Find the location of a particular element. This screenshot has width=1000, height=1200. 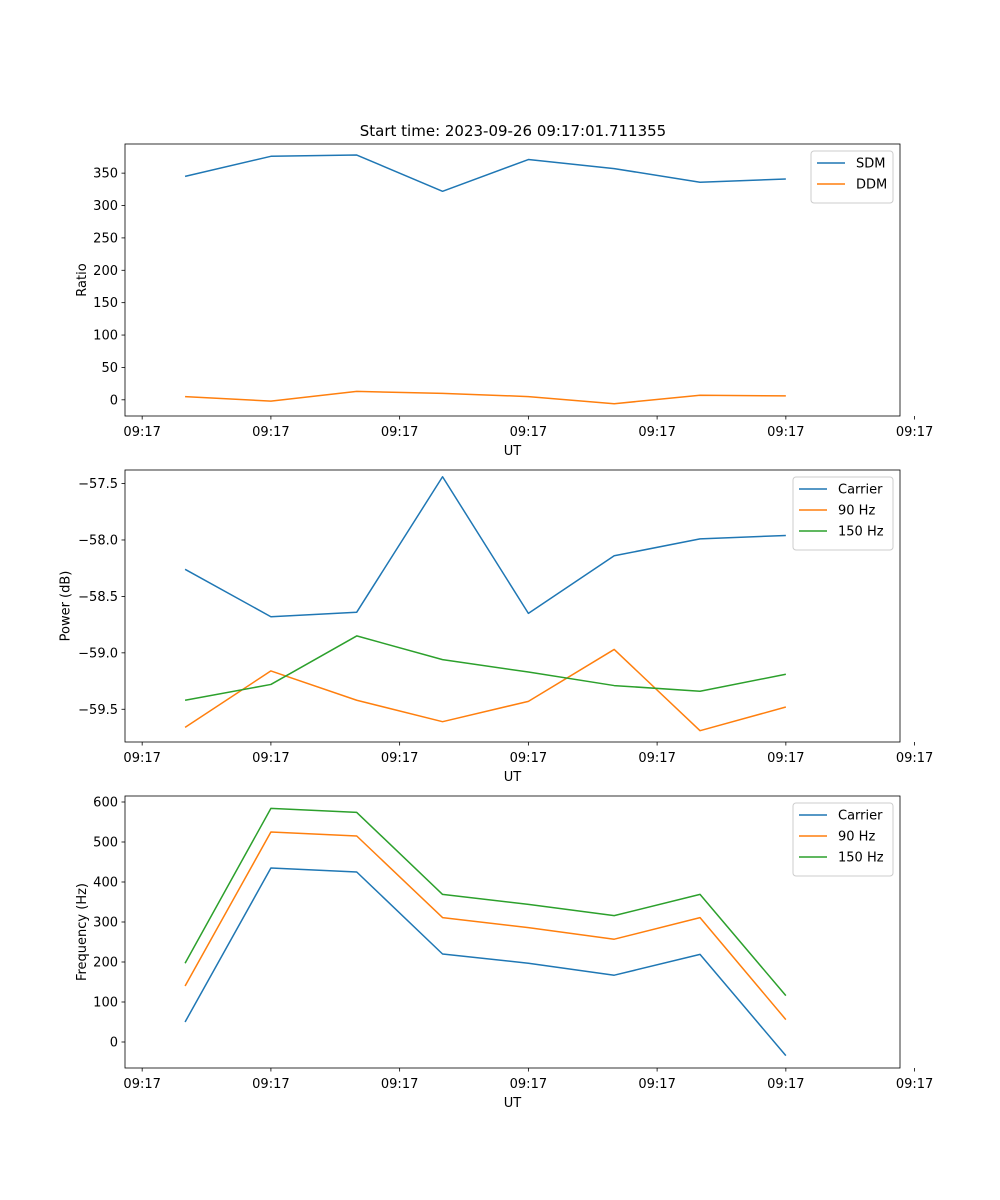

y-tick-label: 50 is located at coordinates (109, 368).